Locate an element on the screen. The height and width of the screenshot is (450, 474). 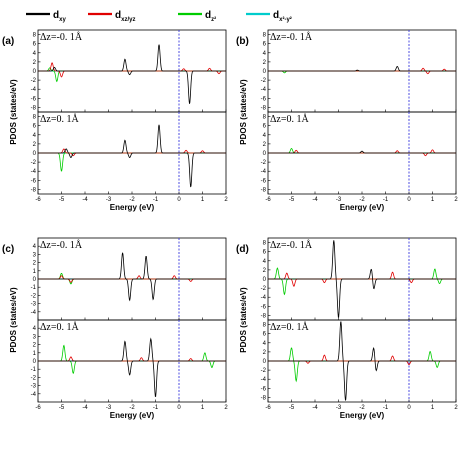
subplot: -4 -3 -2 -1 0 1 2 3 4 Δz=-0. 1Å is located at coordinates (129, 279).